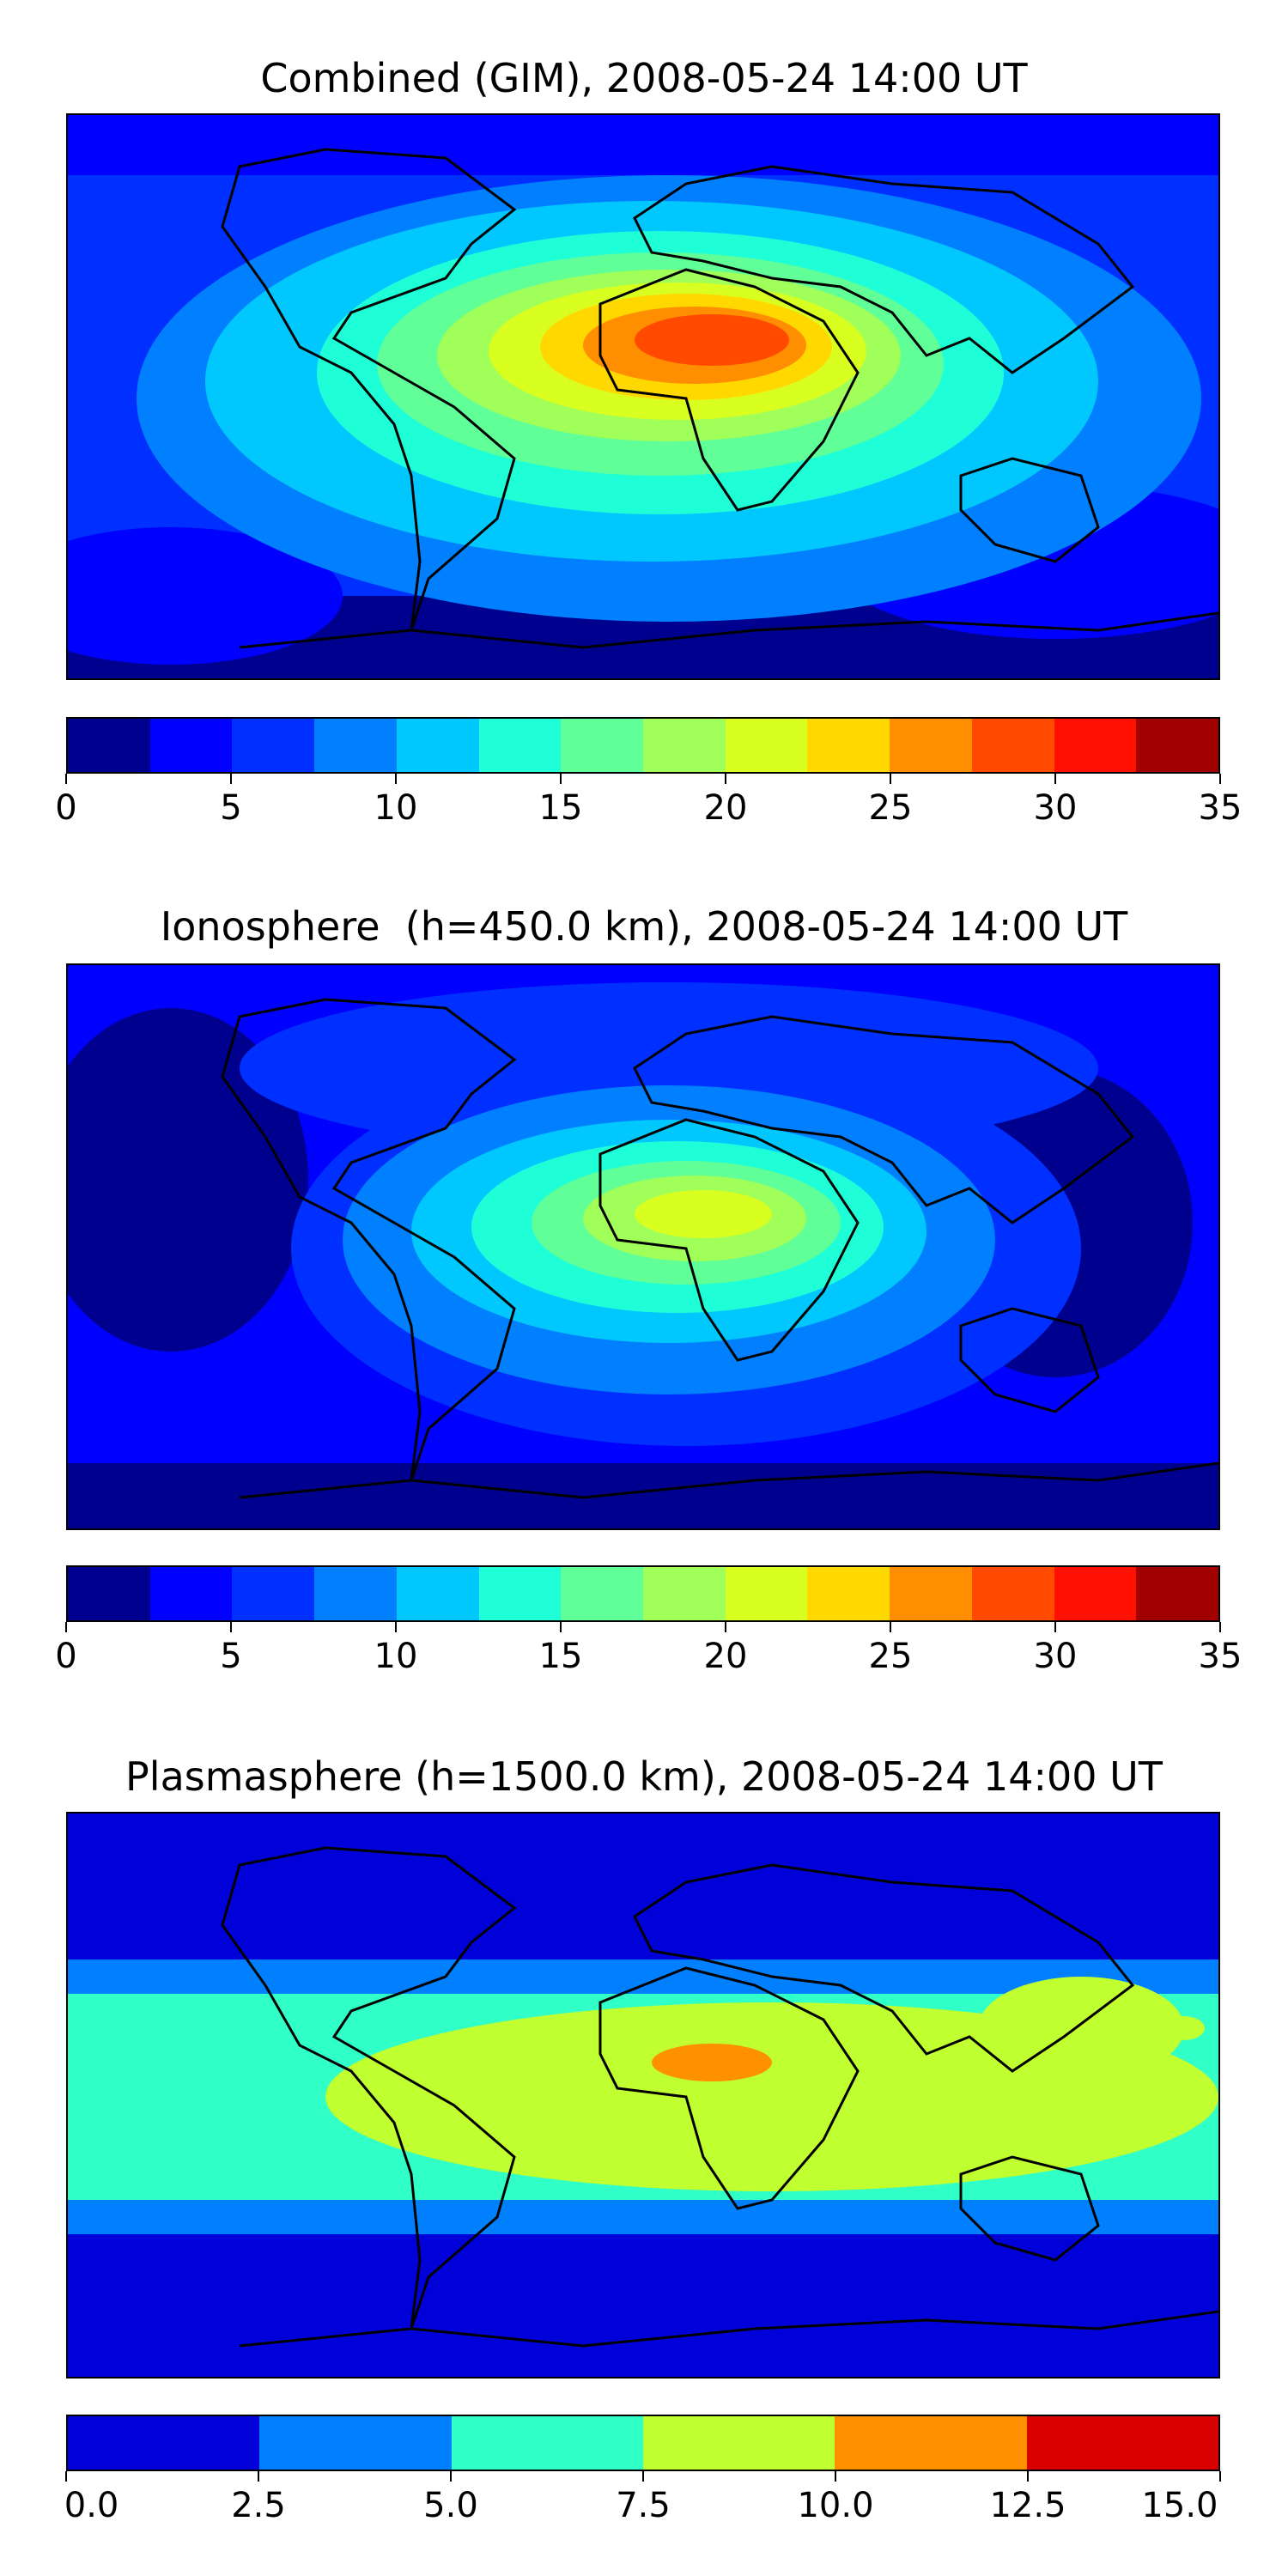  I want to click on plasmasphere-colorbar-ticks: 0.0 2.5 5.0 7.5 10.0 12.5 15.0, so click(642, 2498).